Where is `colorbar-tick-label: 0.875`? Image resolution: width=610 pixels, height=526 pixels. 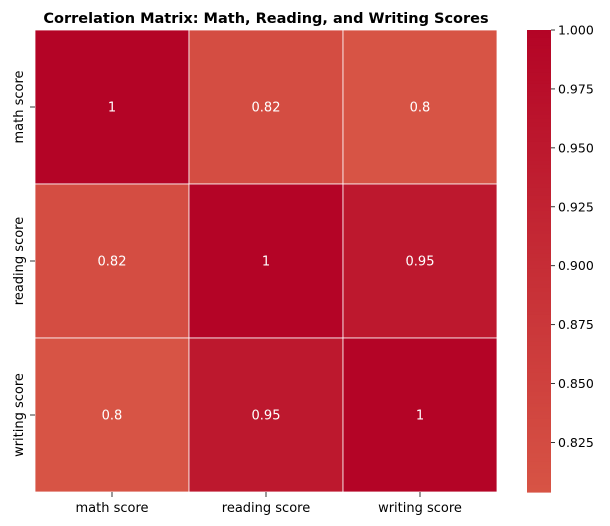 colorbar-tick-label: 0.875 is located at coordinates (576, 324).